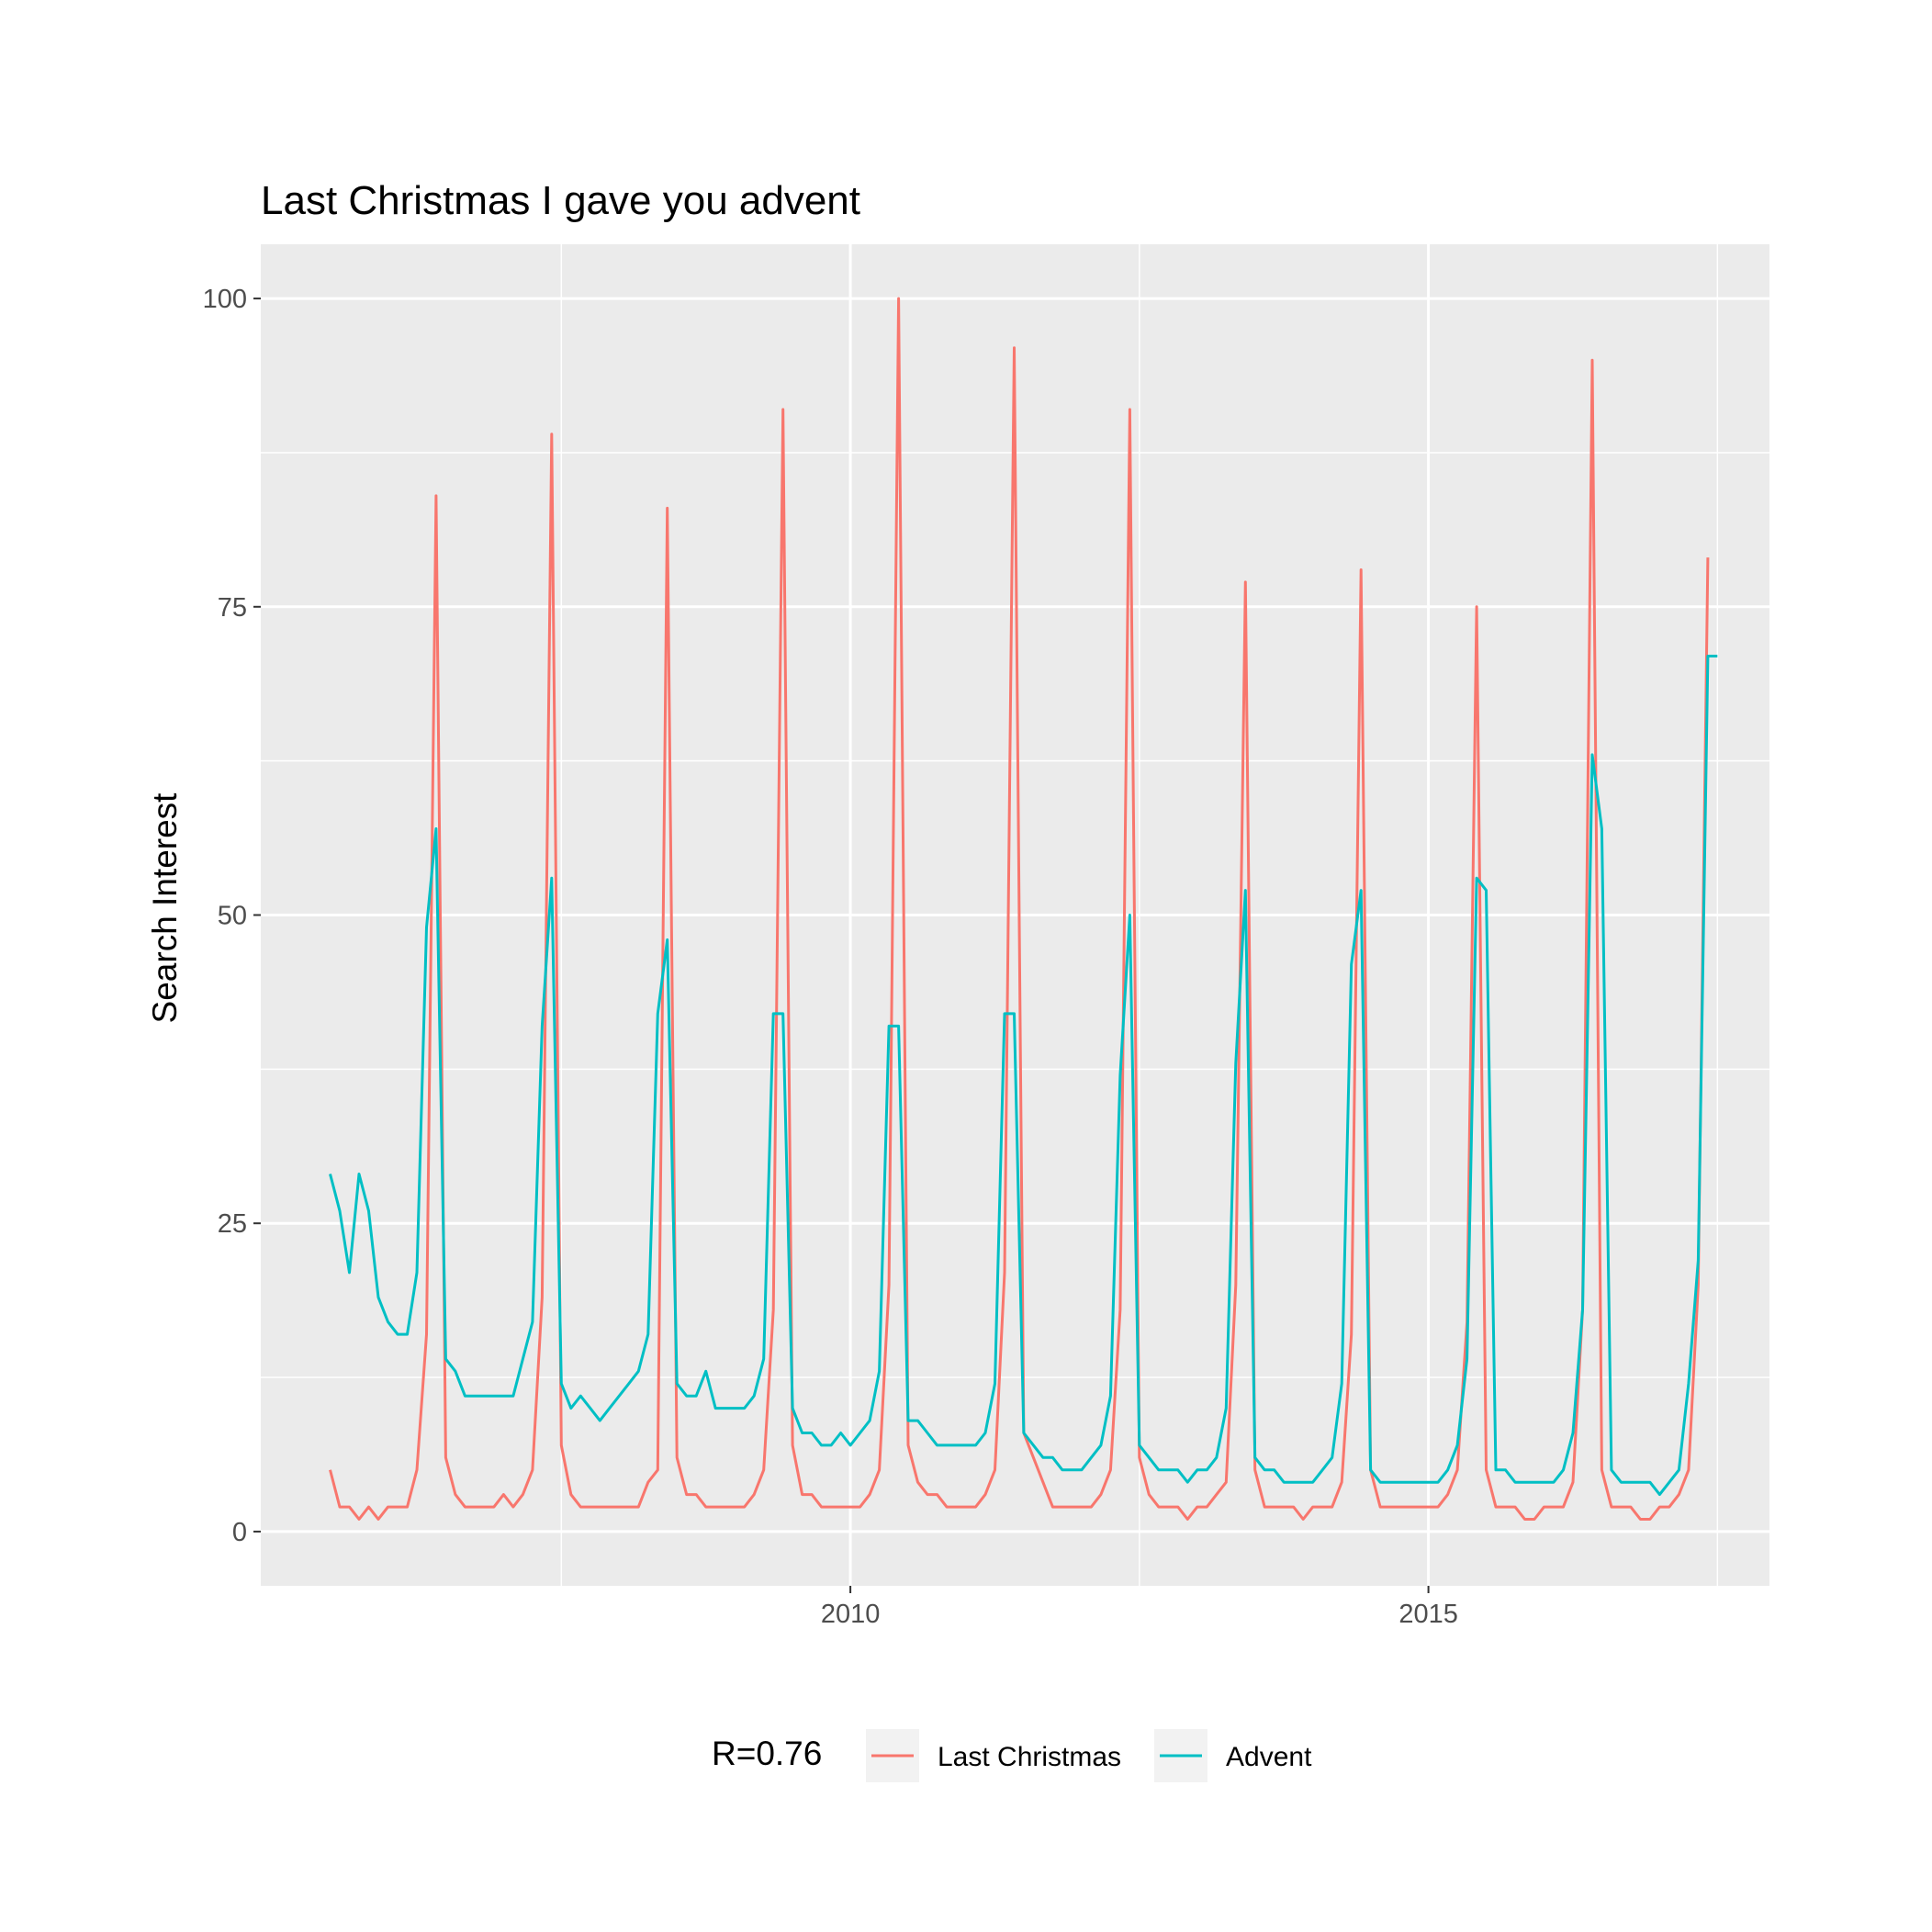 The image size is (1932, 1932). I want to click on y-tick-label: 0, so click(240, 1532).